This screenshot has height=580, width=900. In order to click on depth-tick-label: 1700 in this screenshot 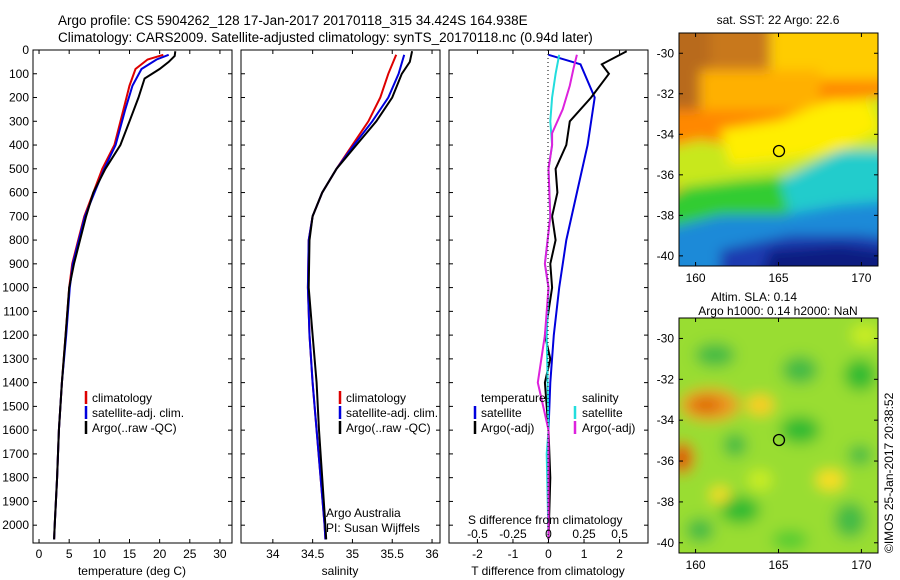, I will do `click(15, 454)`.